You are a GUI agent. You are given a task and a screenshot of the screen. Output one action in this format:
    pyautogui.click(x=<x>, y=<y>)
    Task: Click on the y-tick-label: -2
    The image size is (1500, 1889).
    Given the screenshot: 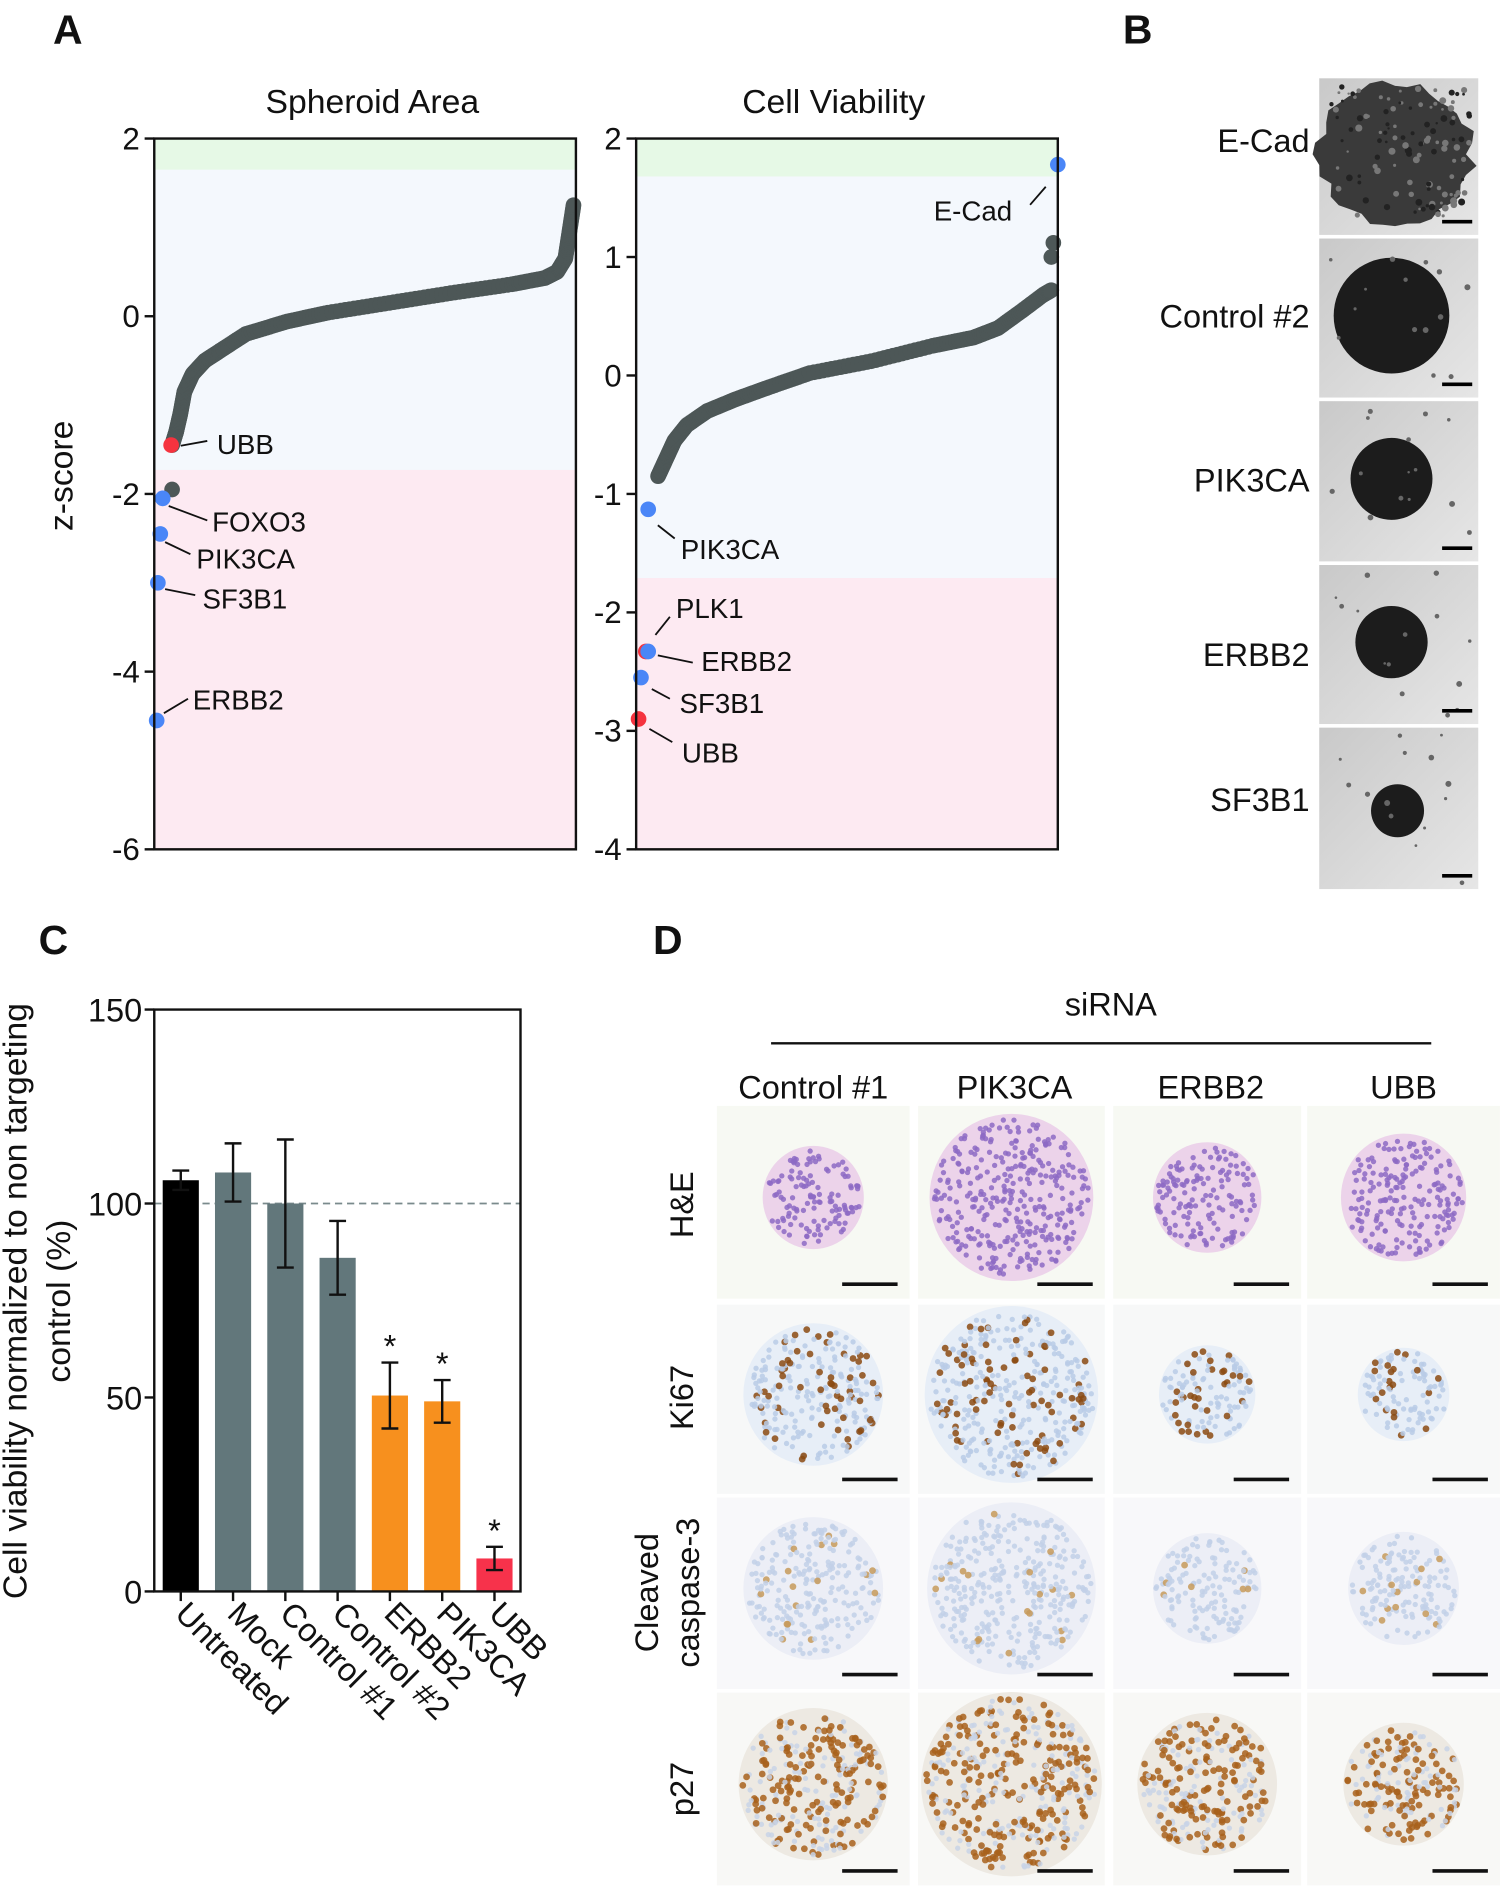 What is the action you would take?
    pyautogui.click(x=126, y=494)
    